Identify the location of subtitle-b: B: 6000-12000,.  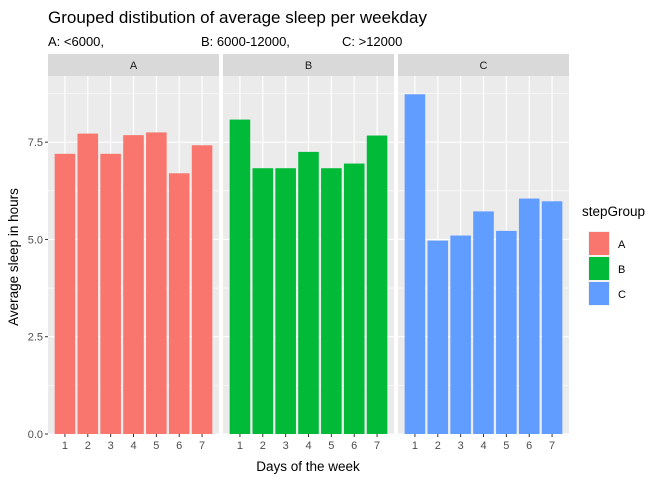
(245, 41).